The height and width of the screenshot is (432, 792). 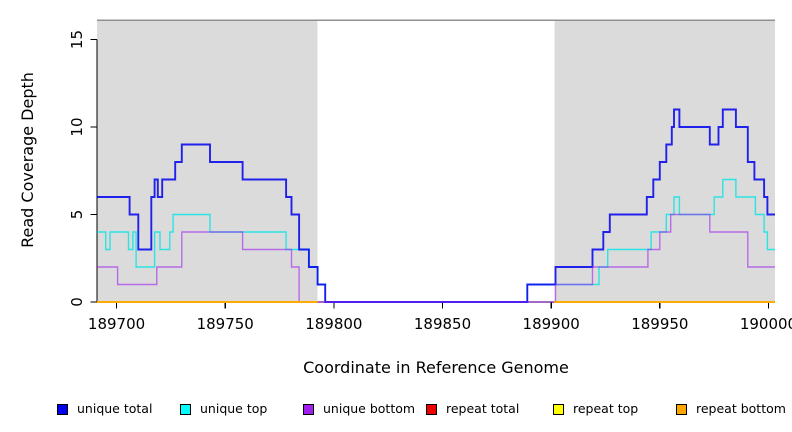 I want to click on y-tick-label: 5, so click(x=77, y=215).